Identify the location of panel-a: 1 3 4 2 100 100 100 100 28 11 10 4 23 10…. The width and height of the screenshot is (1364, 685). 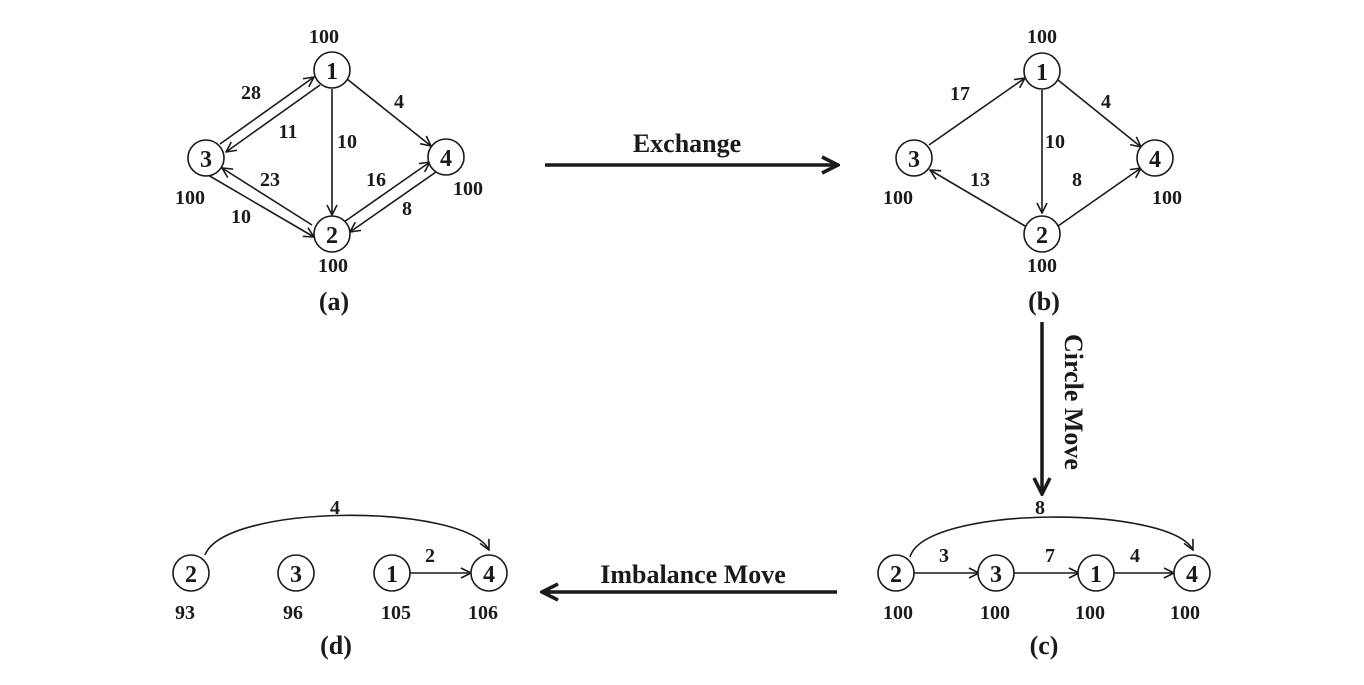
(329, 171).